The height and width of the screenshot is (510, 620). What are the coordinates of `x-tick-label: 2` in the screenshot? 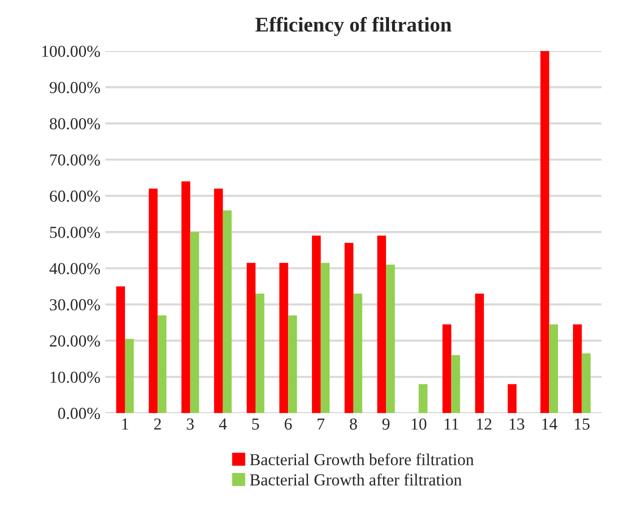 It's located at (157, 424).